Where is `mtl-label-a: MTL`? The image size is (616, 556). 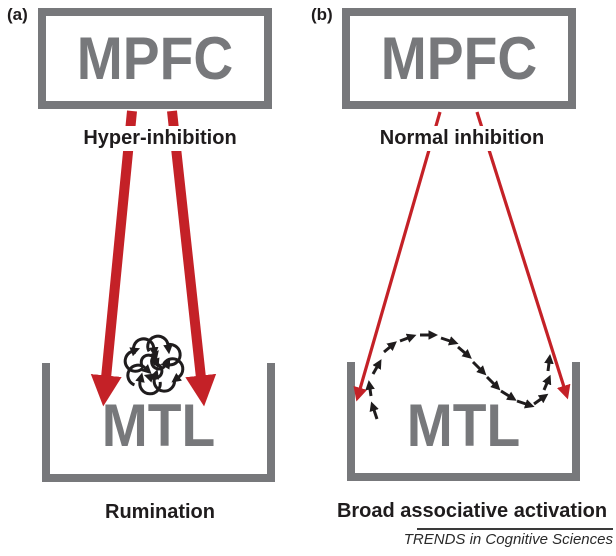 mtl-label-a: MTL is located at coordinates (158, 425).